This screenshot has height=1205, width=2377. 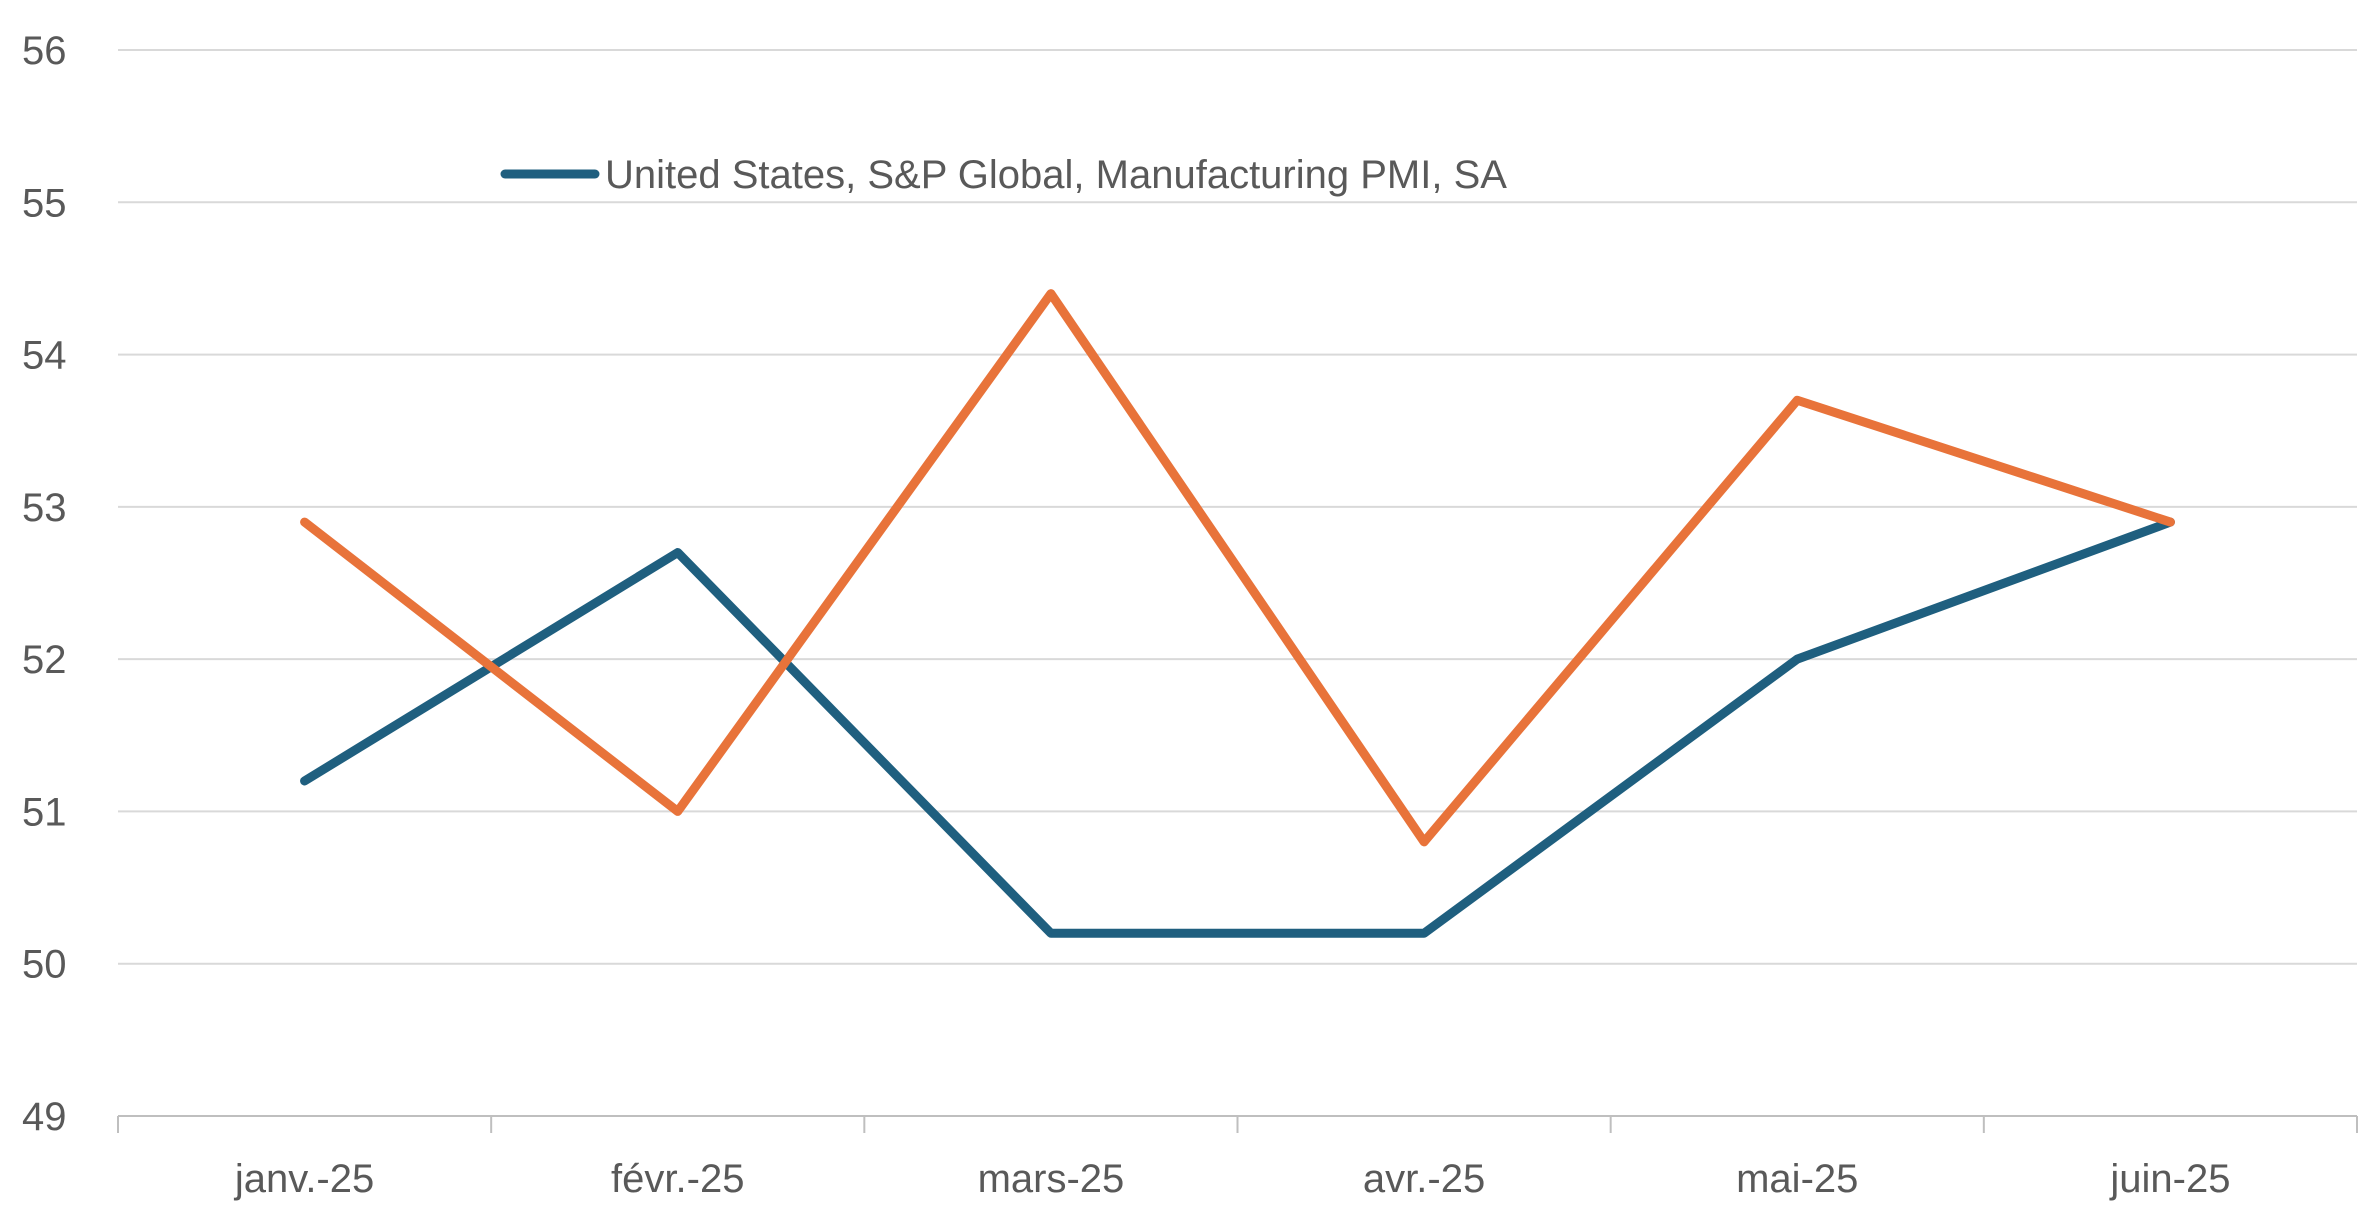 What do you see at coordinates (44, 203) in the screenshot?
I see `y-tick-label: 55` at bounding box center [44, 203].